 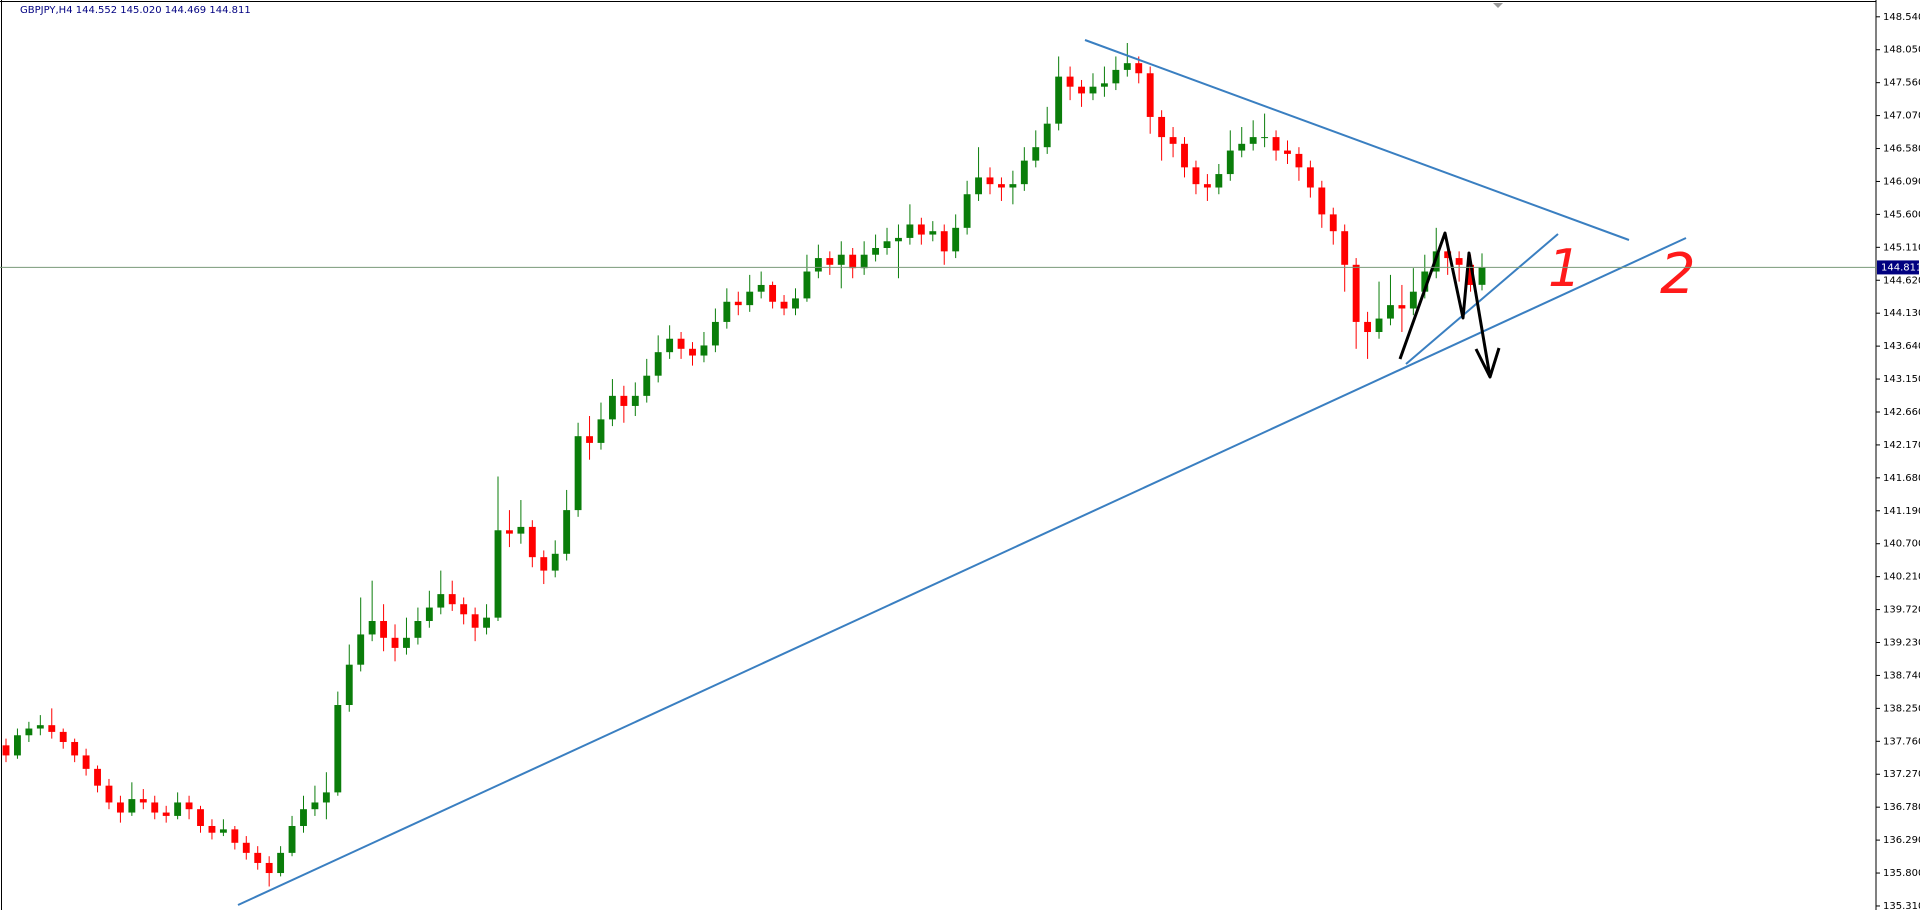 I want to click on y-tick-label: 146.090, so click(x=1901, y=181).